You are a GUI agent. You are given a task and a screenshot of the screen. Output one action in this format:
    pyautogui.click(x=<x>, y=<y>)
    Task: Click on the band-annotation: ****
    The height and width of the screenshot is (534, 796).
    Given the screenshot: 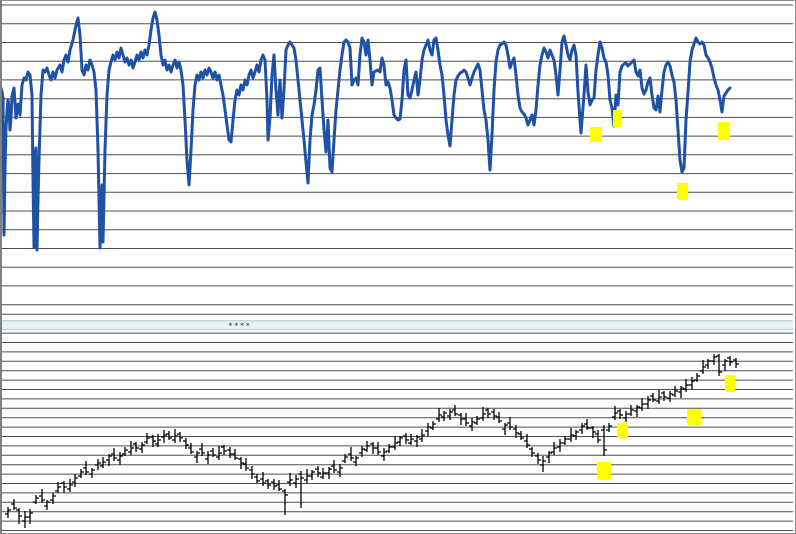 What is the action you would take?
    pyautogui.click(x=239, y=325)
    